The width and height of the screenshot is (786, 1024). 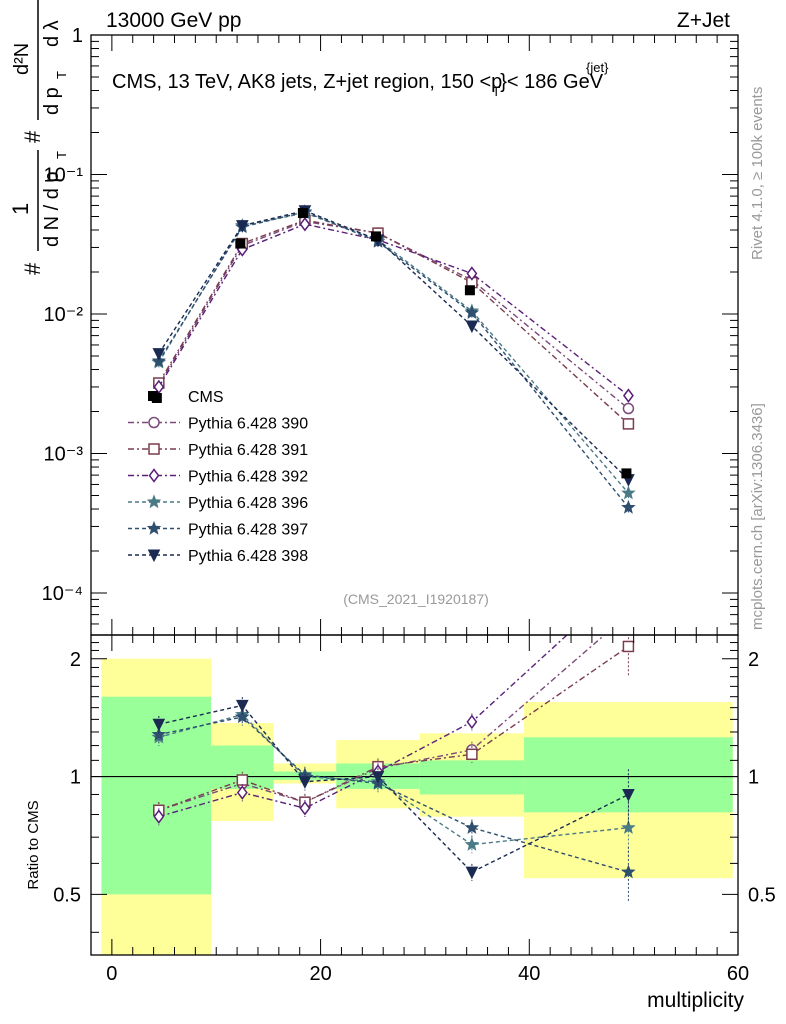 I want to click on rivet-label: Rivet 4.1.0, ≥ 100k events, so click(x=757, y=173).